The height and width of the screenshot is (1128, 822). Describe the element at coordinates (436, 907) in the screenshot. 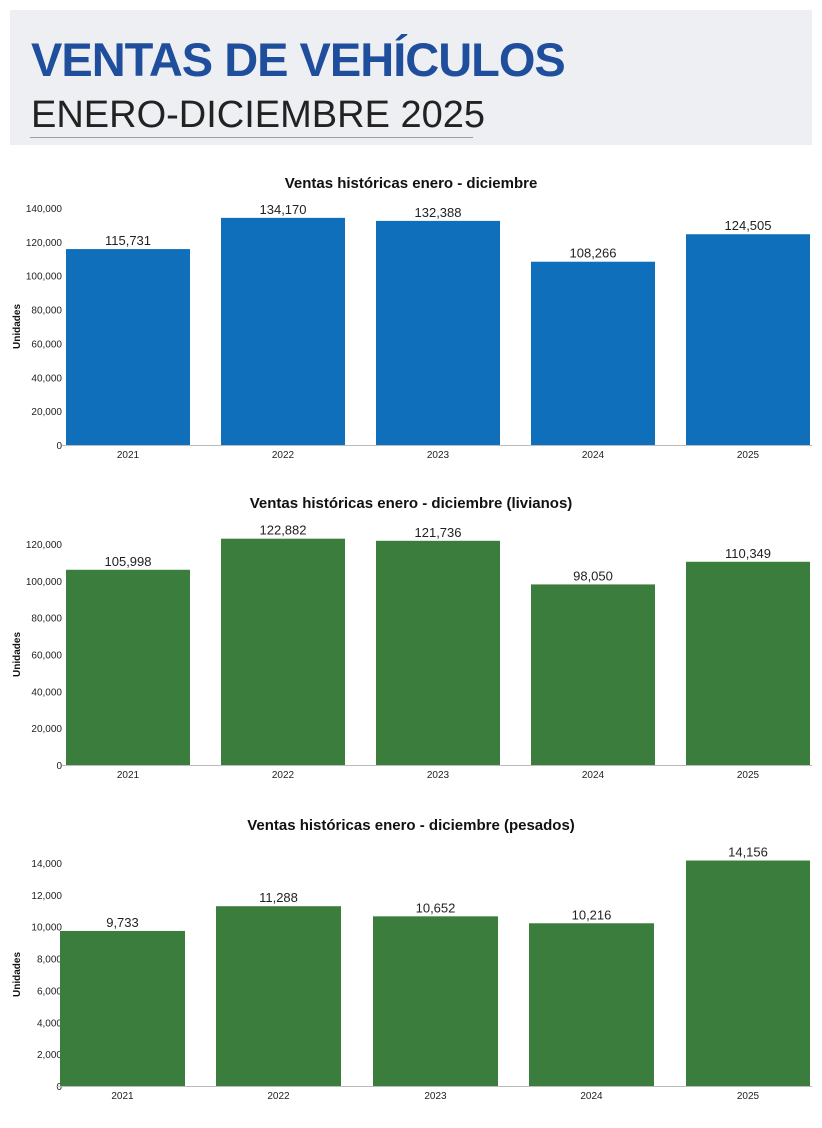

I see `data-label: 10,652` at that location.